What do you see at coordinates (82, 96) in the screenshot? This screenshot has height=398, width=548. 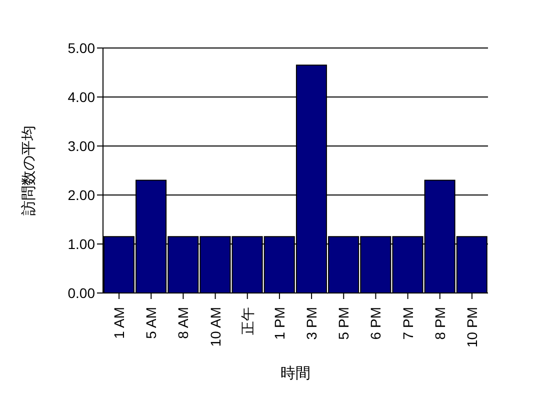 I see `y-tick-label: 4.00` at bounding box center [82, 96].